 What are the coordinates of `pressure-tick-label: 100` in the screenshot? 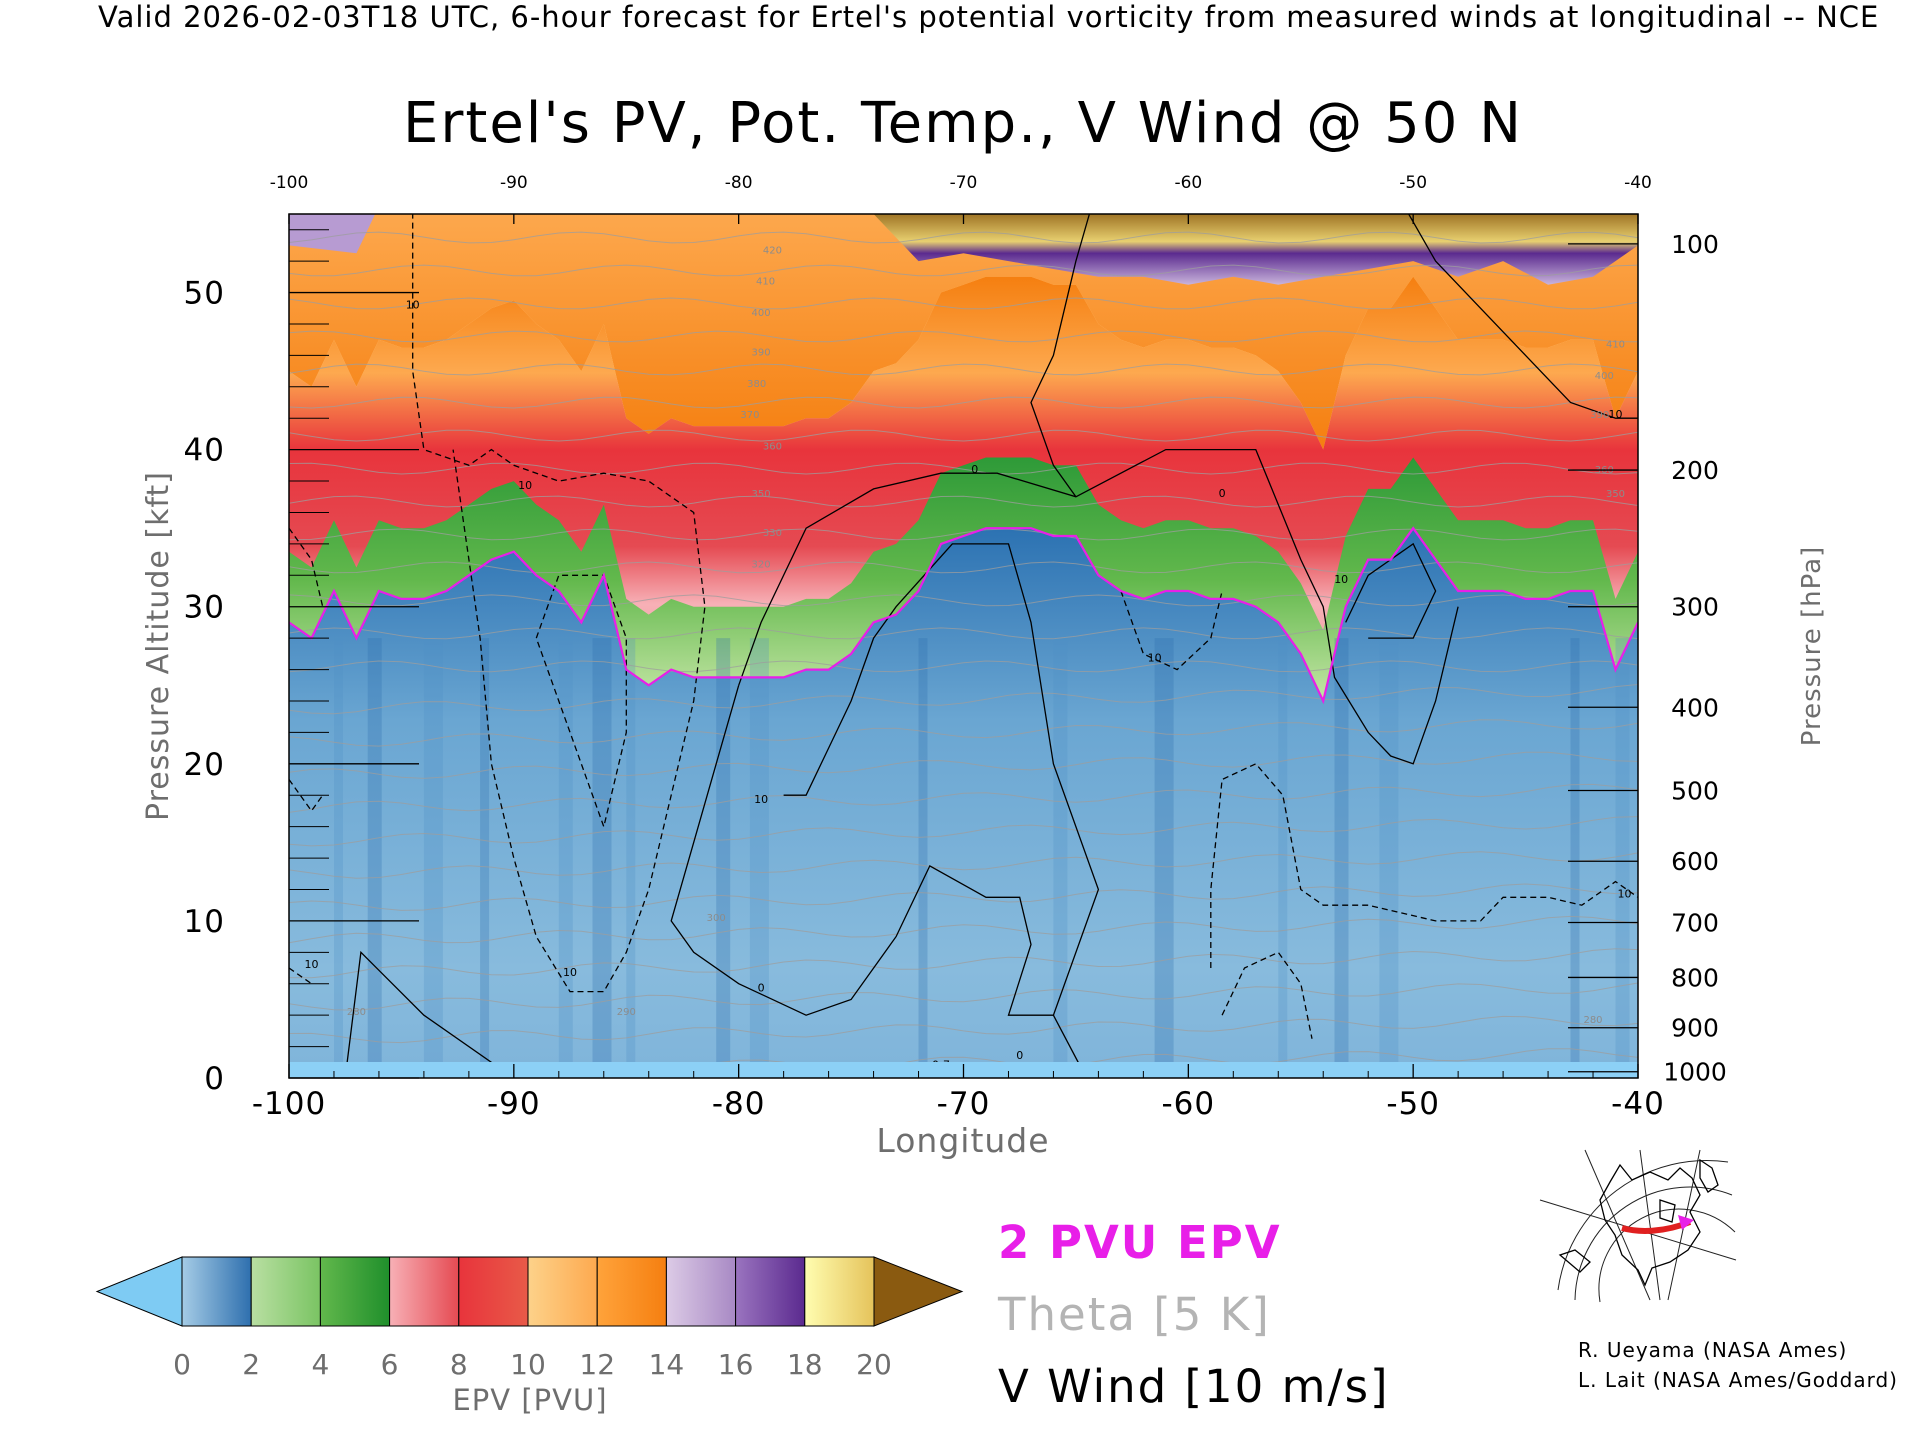 It's located at (1695, 244).